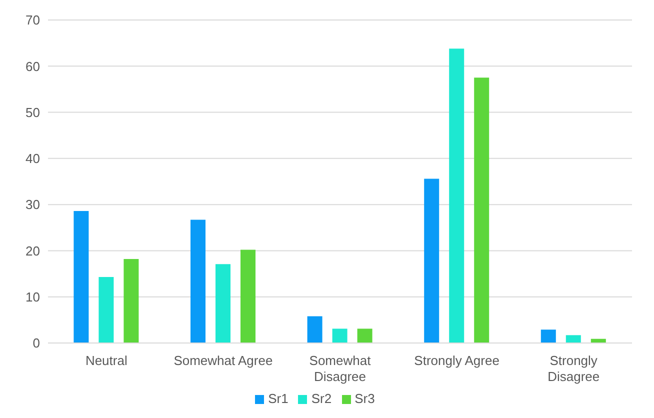  I want to click on x-tick-label: Strongly Agree, so click(457, 360).